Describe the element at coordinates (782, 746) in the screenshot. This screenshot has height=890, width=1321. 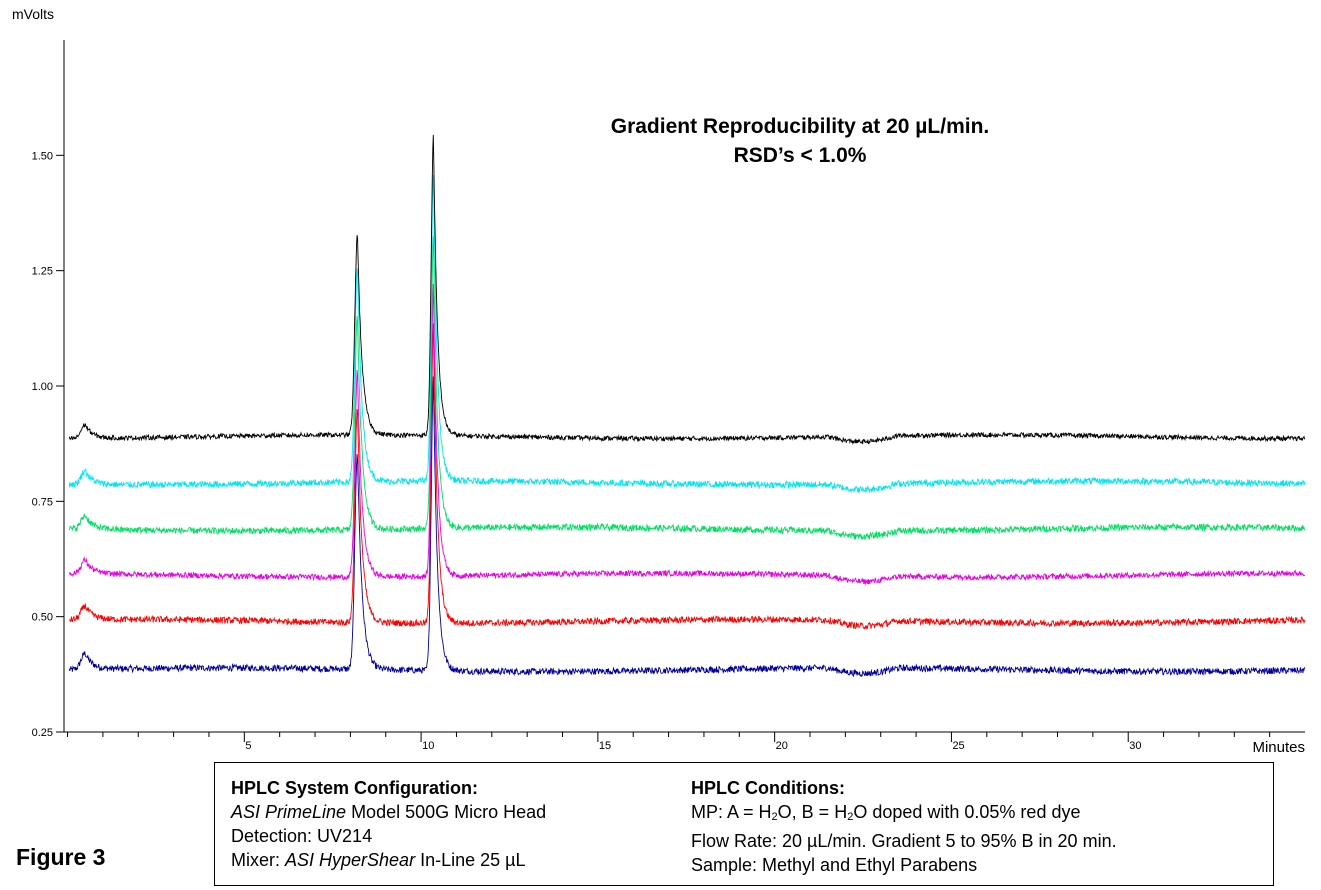
I see `x-tick-label: 20` at that location.